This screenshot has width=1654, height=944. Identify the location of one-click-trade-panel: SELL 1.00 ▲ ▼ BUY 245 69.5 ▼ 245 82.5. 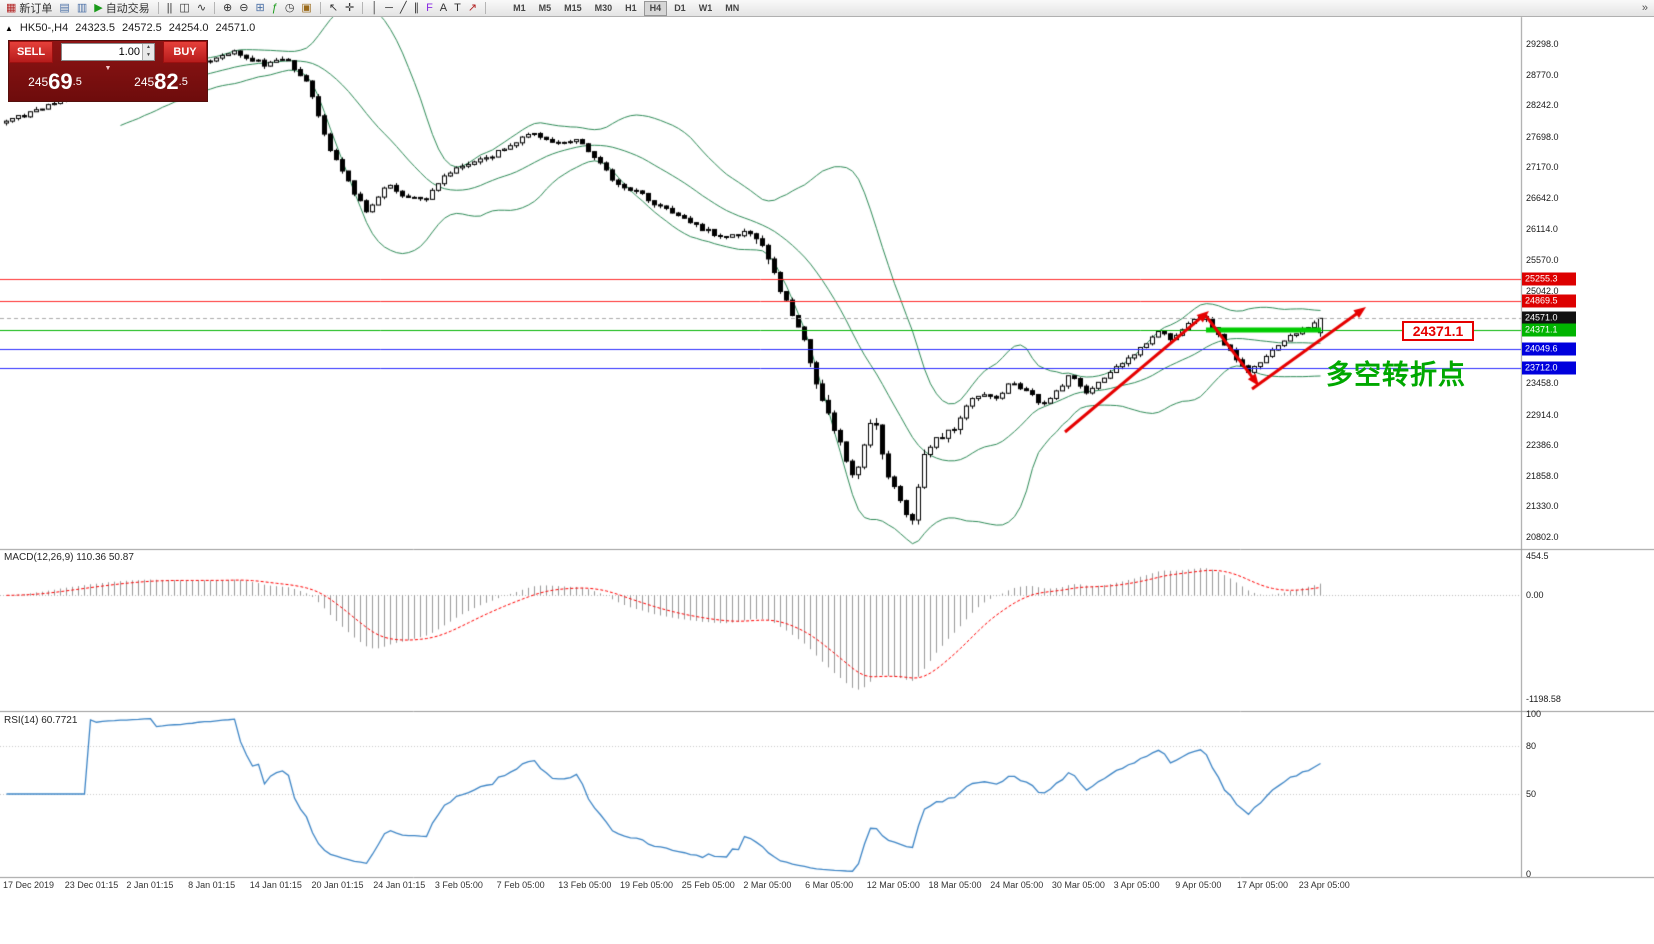
(108, 71).